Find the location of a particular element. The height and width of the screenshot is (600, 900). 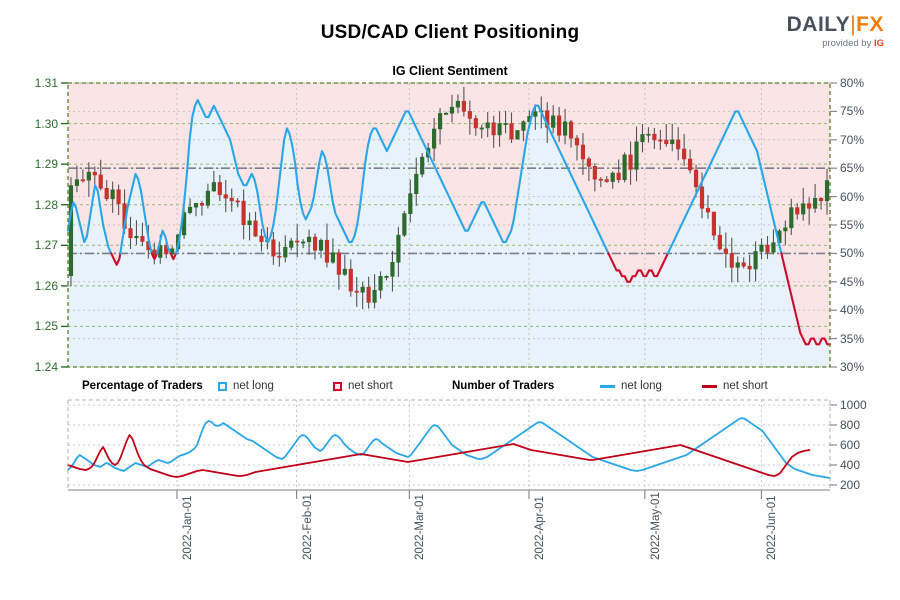

traders-tick-800: 800 is located at coordinates (850, 425).